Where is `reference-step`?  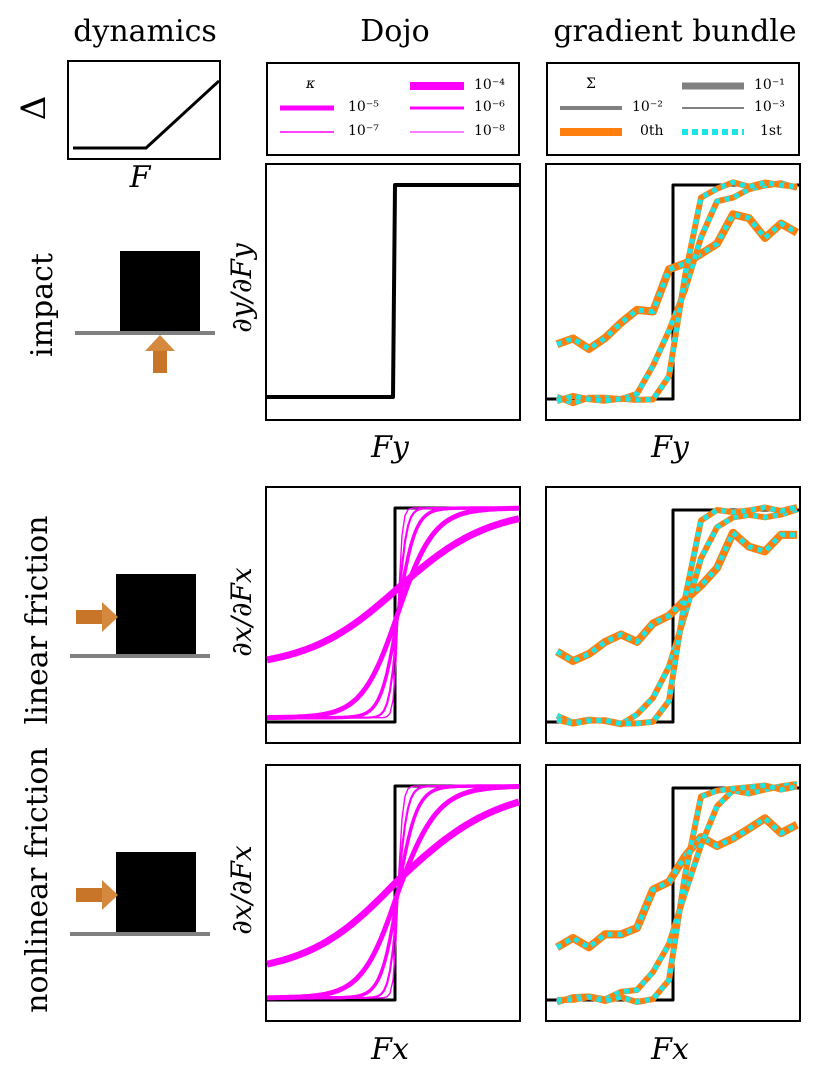
reference-step is located at coordinates (393, 615).